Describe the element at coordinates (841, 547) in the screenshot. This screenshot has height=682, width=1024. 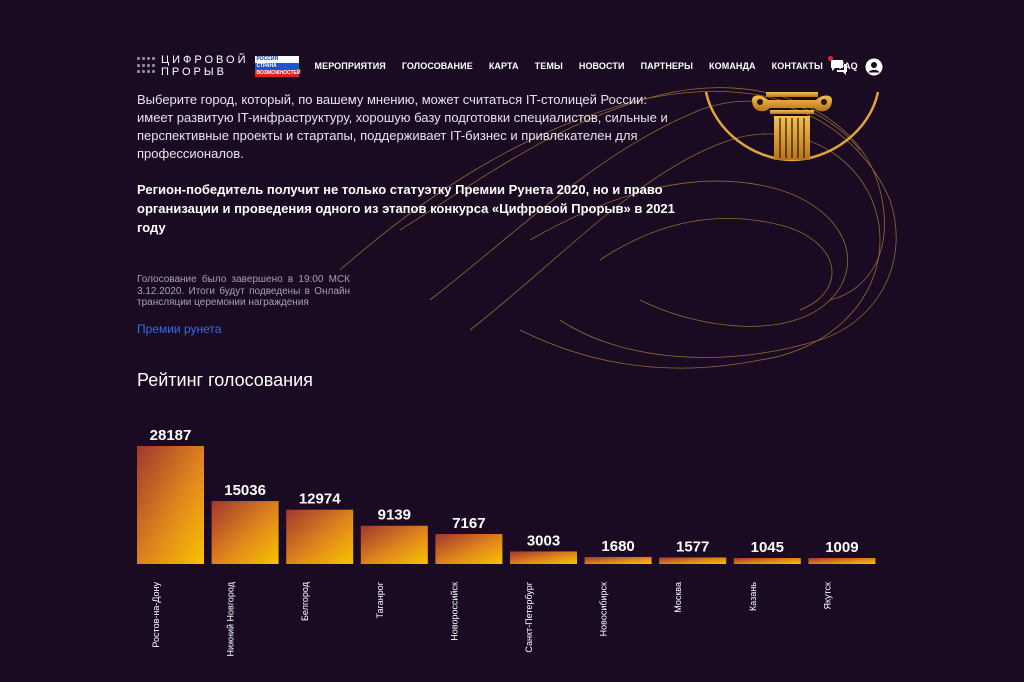
I see `bar-value-label: 1009` at that location.